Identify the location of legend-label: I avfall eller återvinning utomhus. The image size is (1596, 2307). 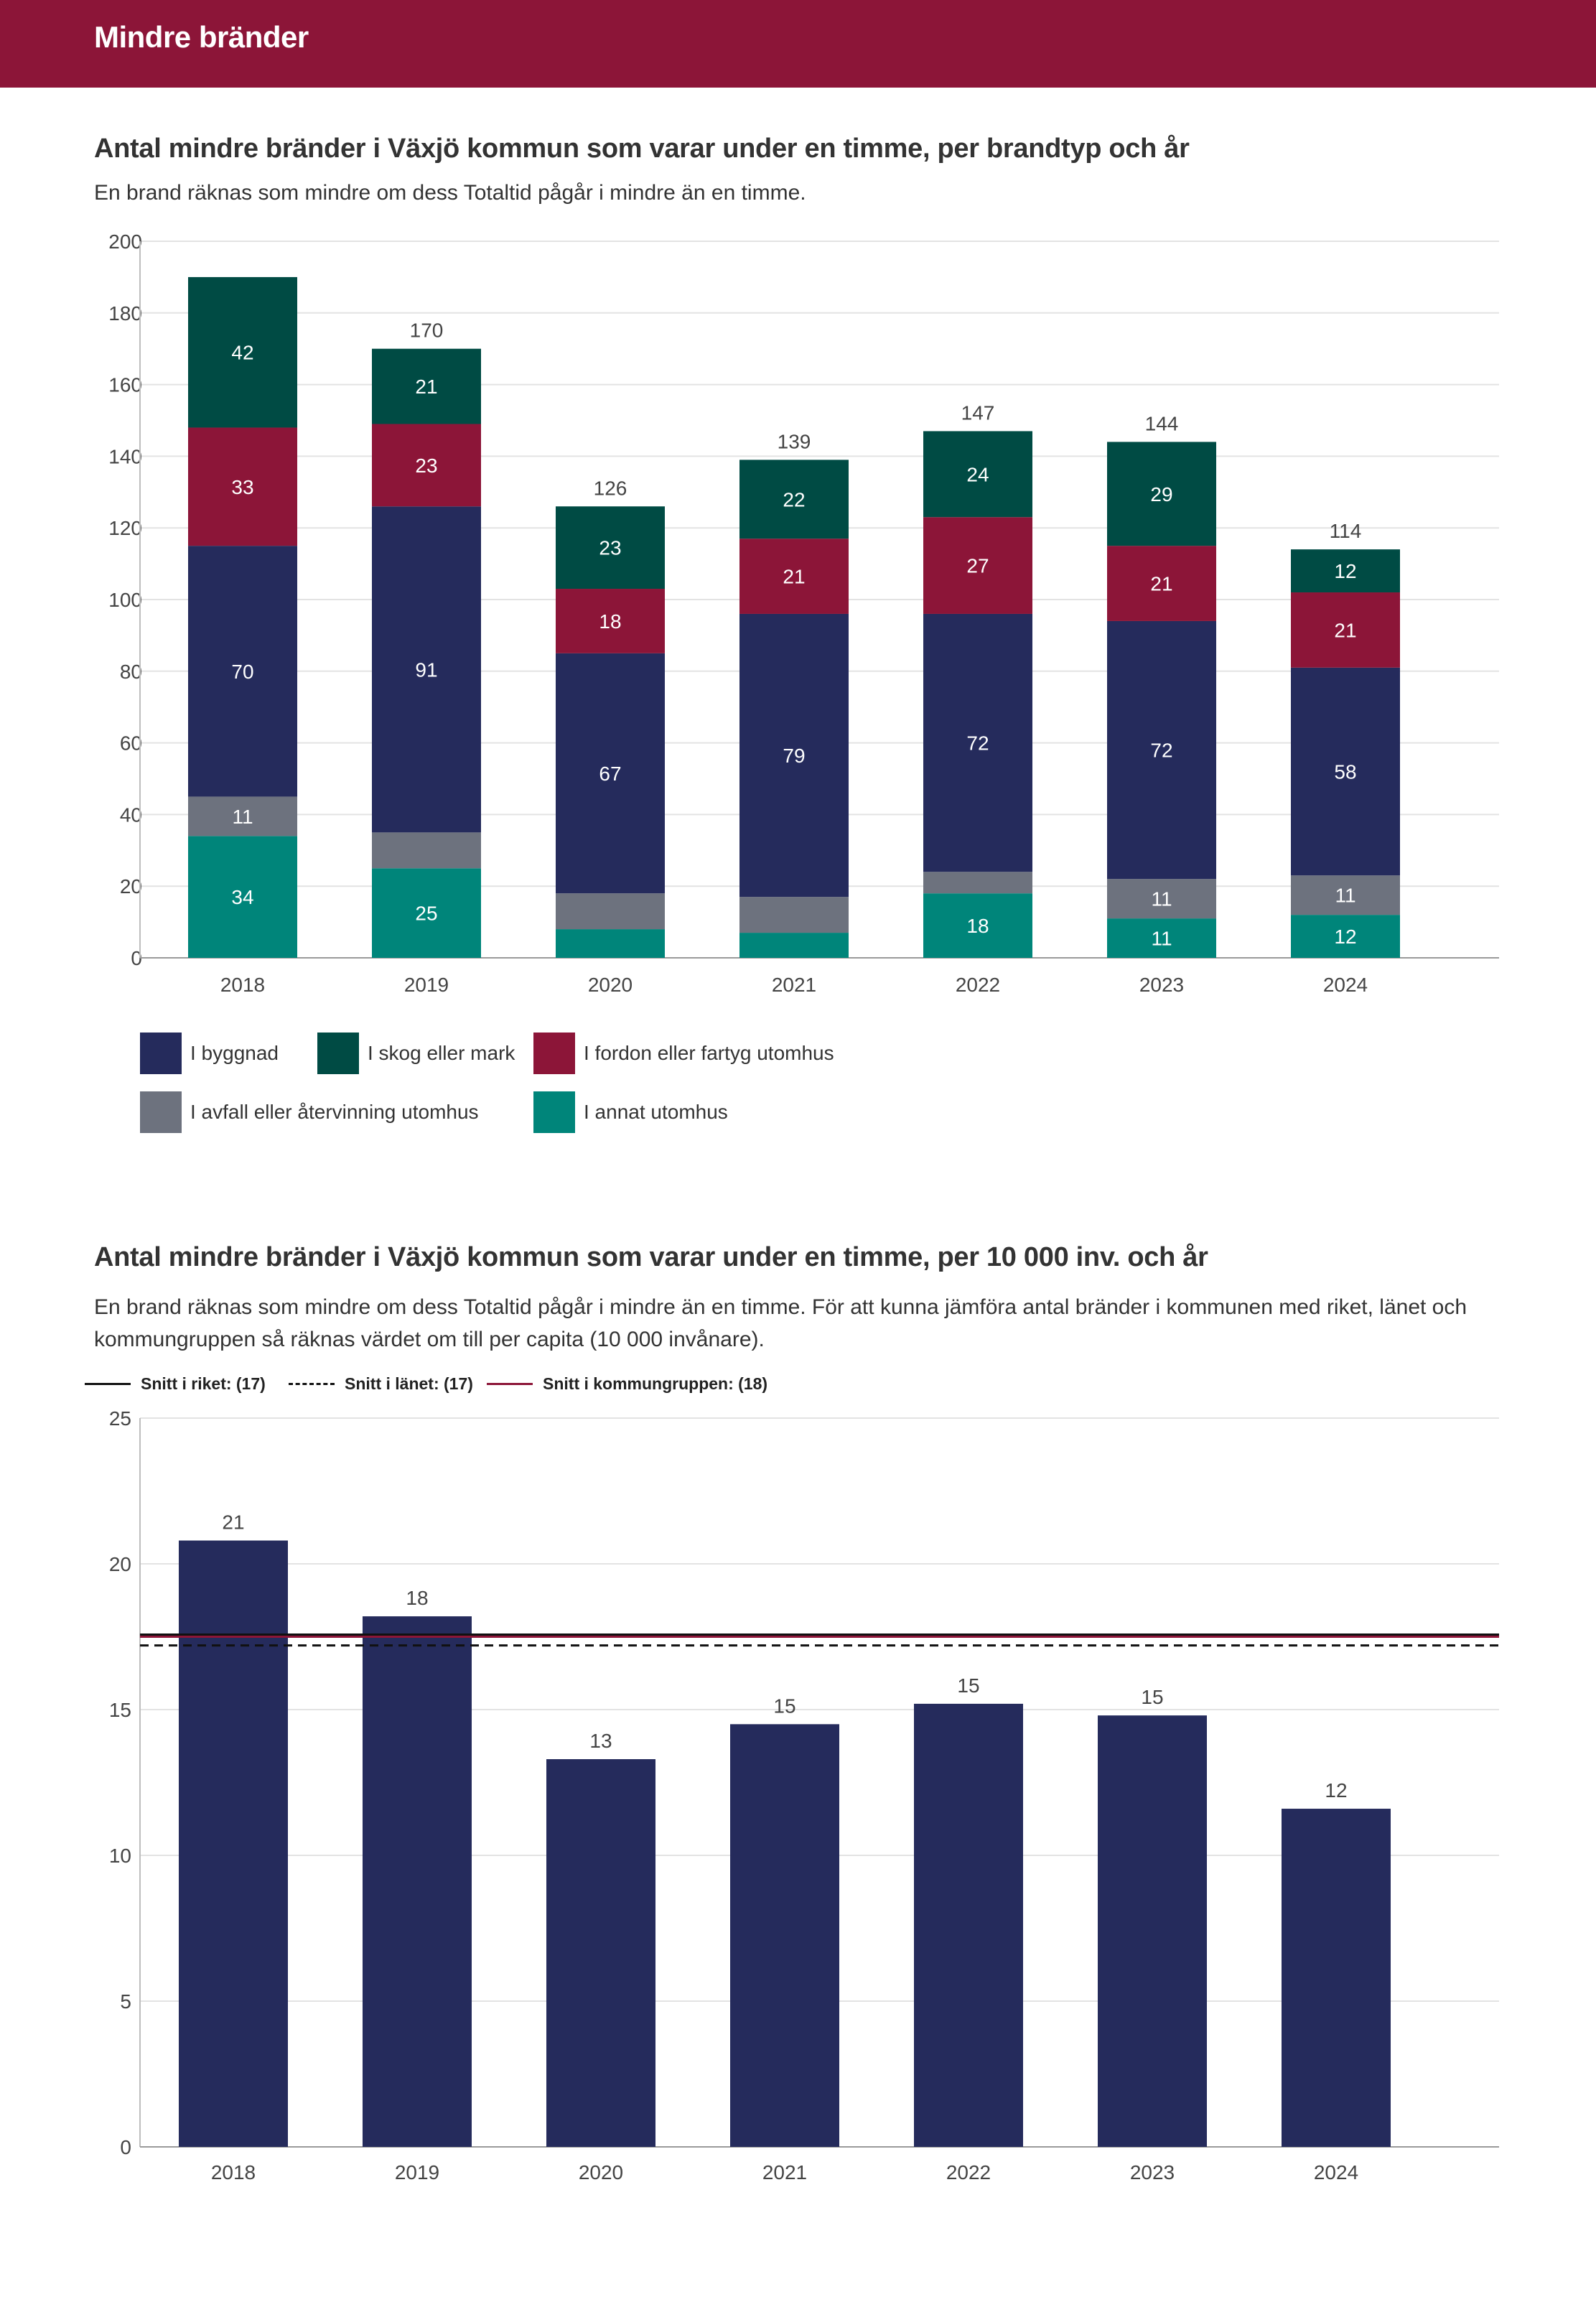
(334, 1112).